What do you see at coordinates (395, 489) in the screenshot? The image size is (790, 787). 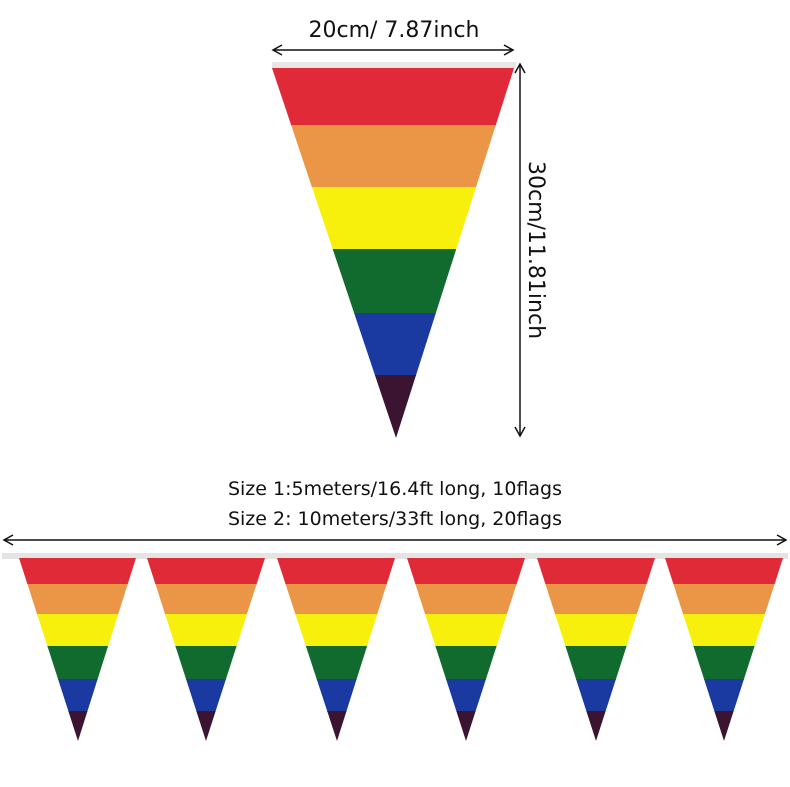 I see `size-option-1-text: Size 1:5meters/16.4ft long, 10flags` at bounding box center [395, 489].